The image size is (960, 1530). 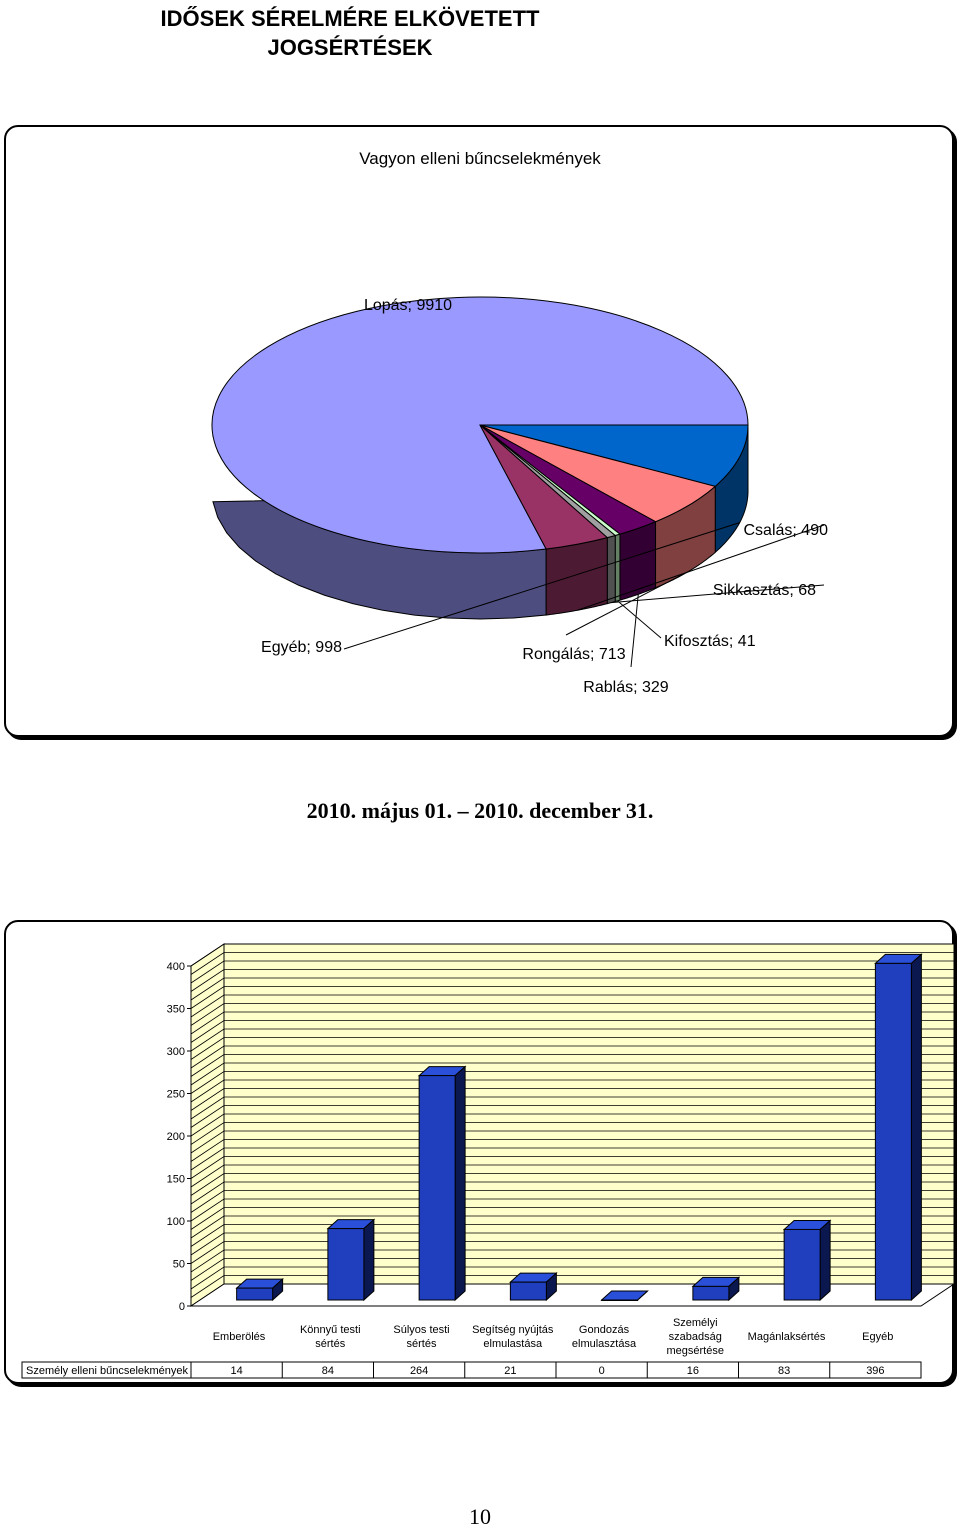 What do you see at coordinates (787, 1337) in the screenshot?
I see `category-label: Magánlaksértés` at bounding box center [787, 1337].